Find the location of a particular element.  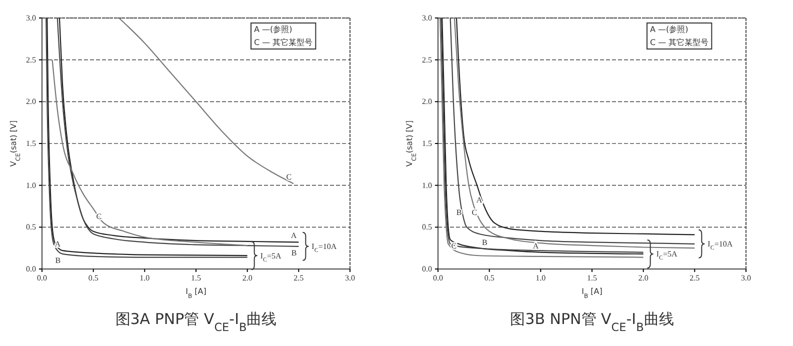

text: 图3B NPN管 V$_{CE}$-I$_{B}$曲线 is located at coordinates (592, 322).